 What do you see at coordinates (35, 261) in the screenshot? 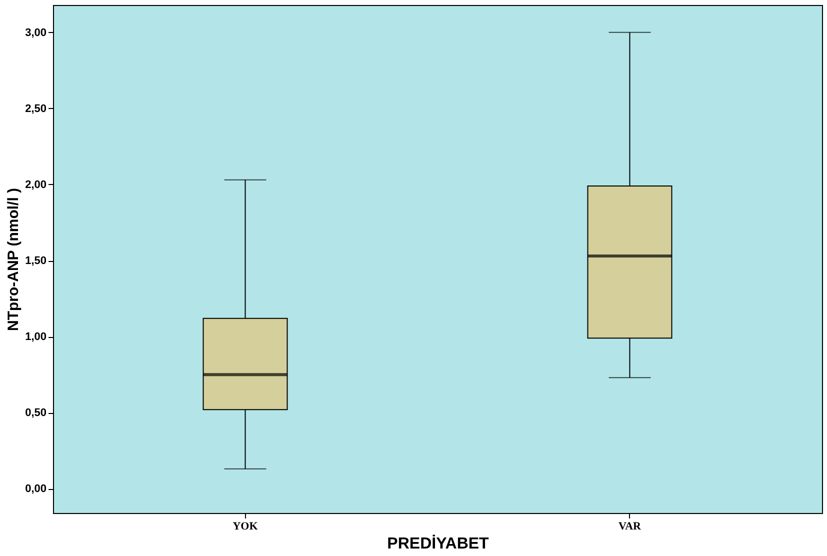
I see `y-tick-label: 1,50` at bounding box center [35, 261].